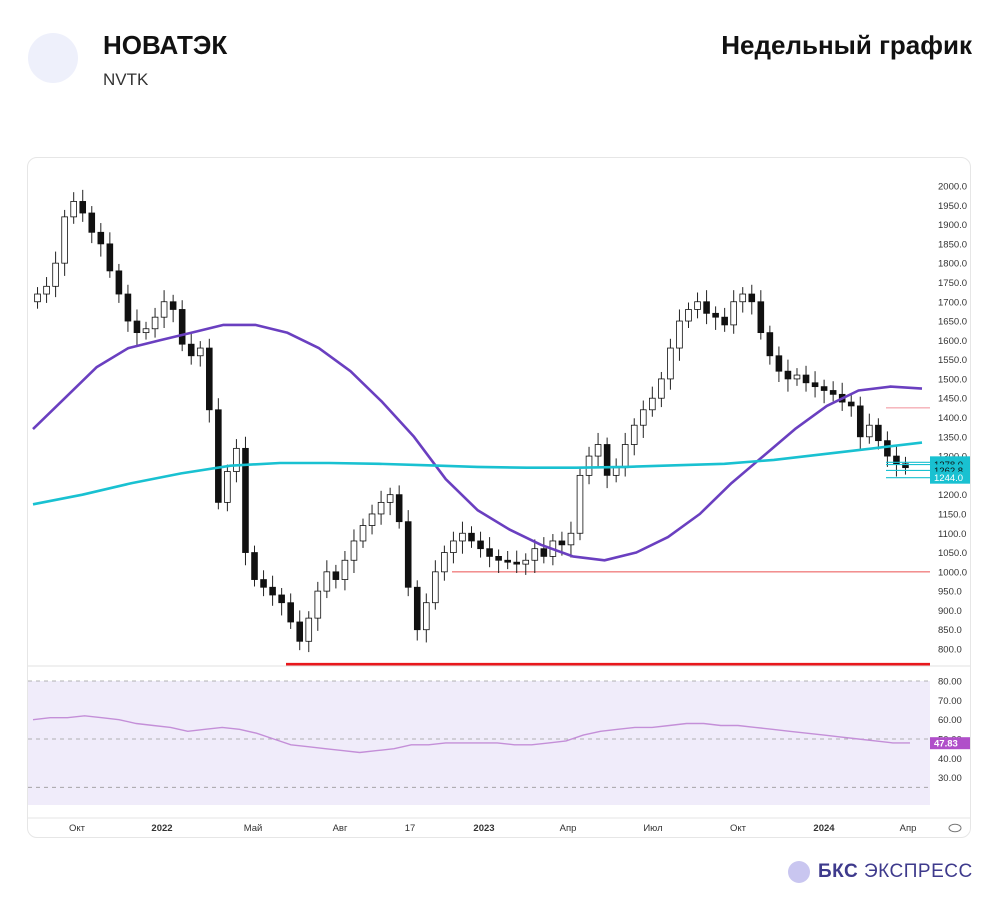  What do you see at coordinates (952, 534) in the screenshot?
I see `price-tick-label: 1100.0` at bounding box center [952, 534].